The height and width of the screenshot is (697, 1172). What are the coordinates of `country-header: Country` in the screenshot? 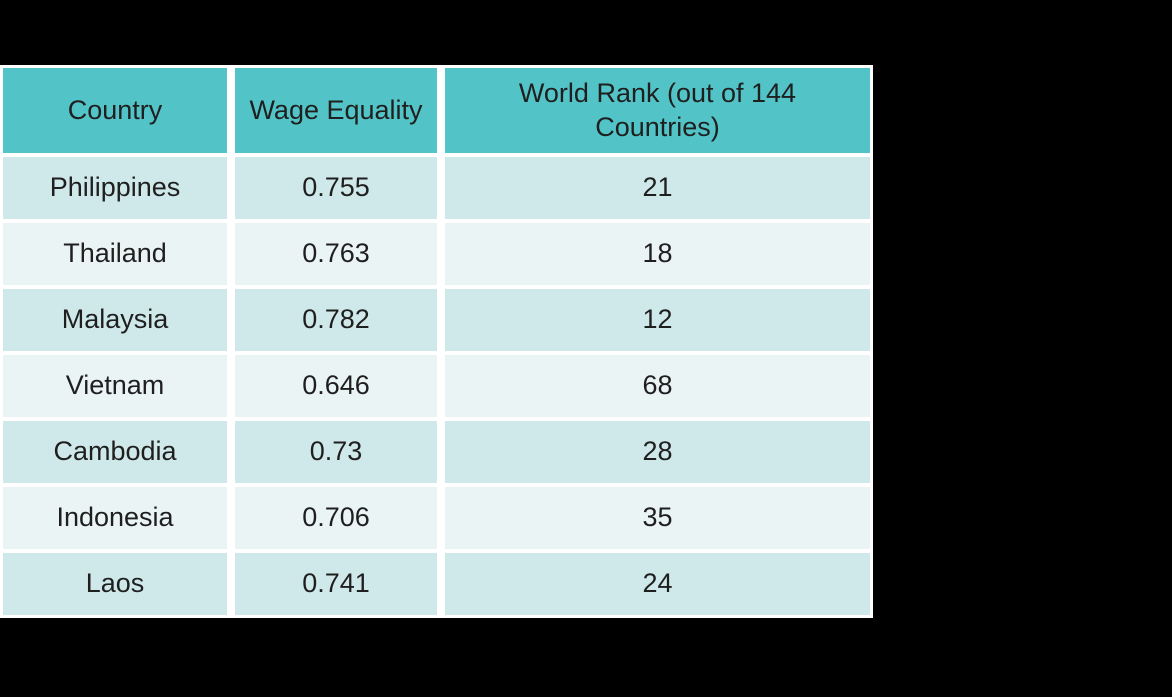 It's located at (115, 110).